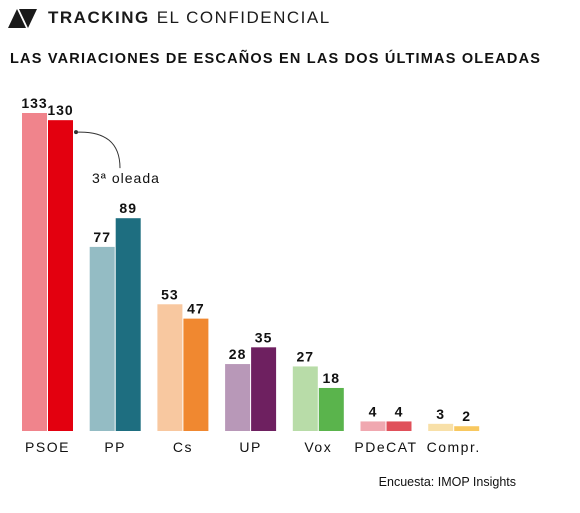 The height and width of the screenshot is (513, 580). What do you see at coordinates (24, 18) in the screenshot?
I see `arrow-logo-icon` at bounding box center [24, 18].